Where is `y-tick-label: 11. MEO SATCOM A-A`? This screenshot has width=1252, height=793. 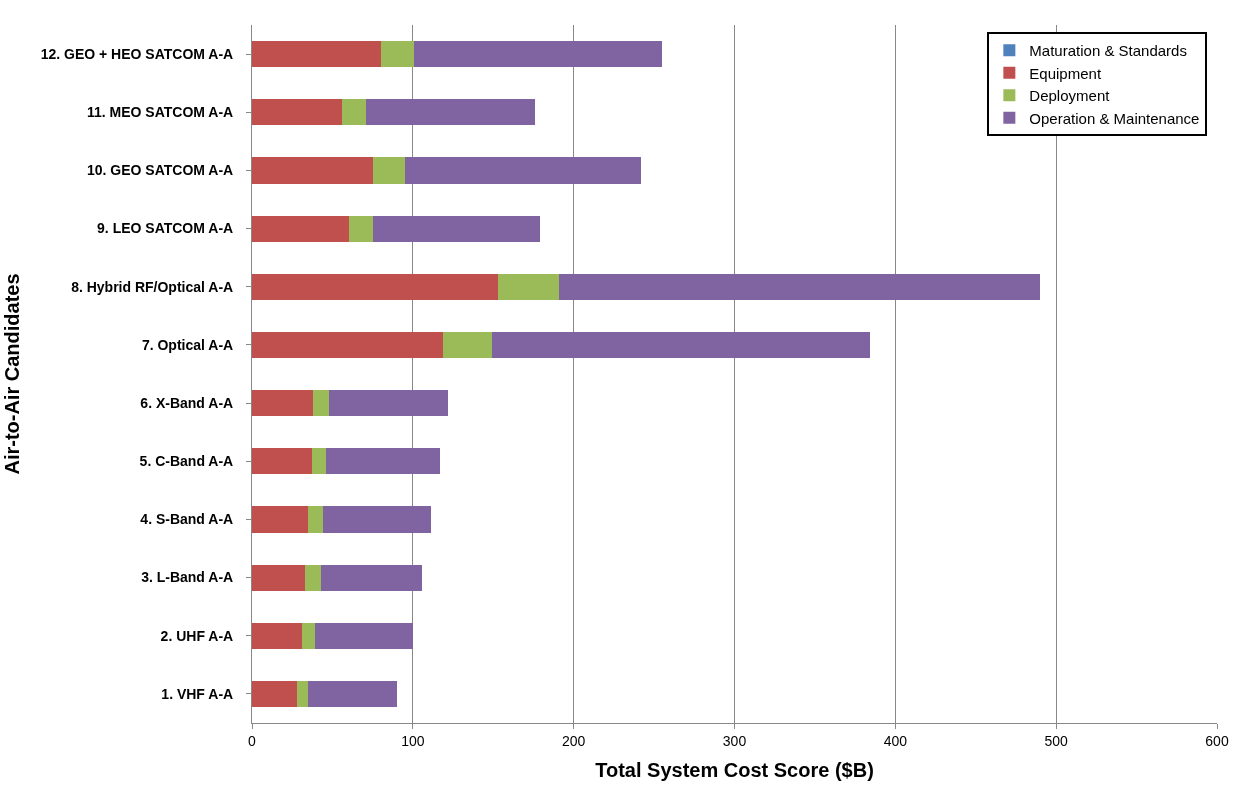
y-tick-label: 11. MEO SATCOM A-A is located at coordinates (160, 112).